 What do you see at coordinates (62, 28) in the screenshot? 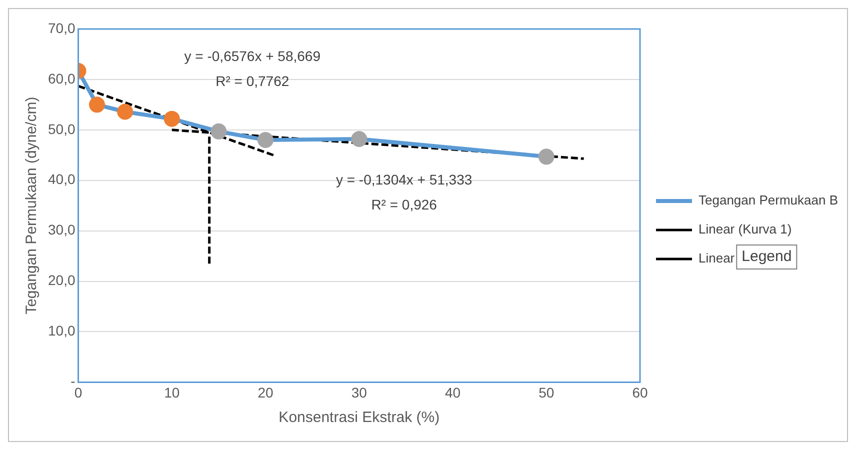
I see `y-tick-label: 70,0` at bounding box center [62, 28].